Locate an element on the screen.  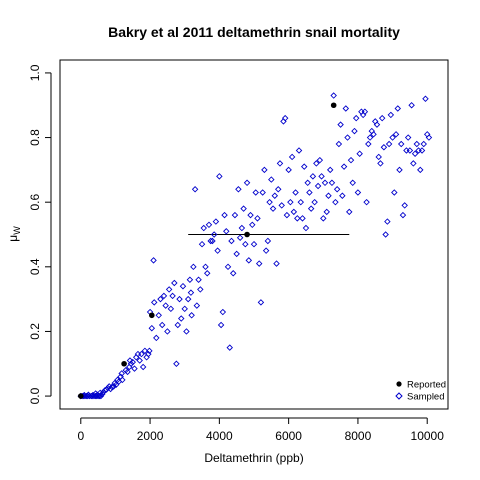
y-tick-label: 0.0 is located at coordinates (35, 395).